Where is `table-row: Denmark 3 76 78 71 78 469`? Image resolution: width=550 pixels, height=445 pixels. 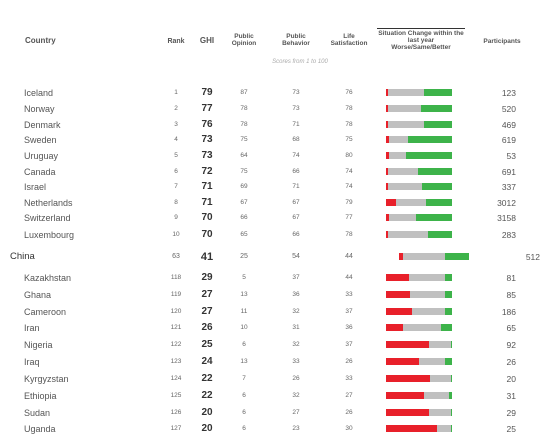
table-row: Denmark 3 76 78 71 78 469 is located at coordinates (275, 125).